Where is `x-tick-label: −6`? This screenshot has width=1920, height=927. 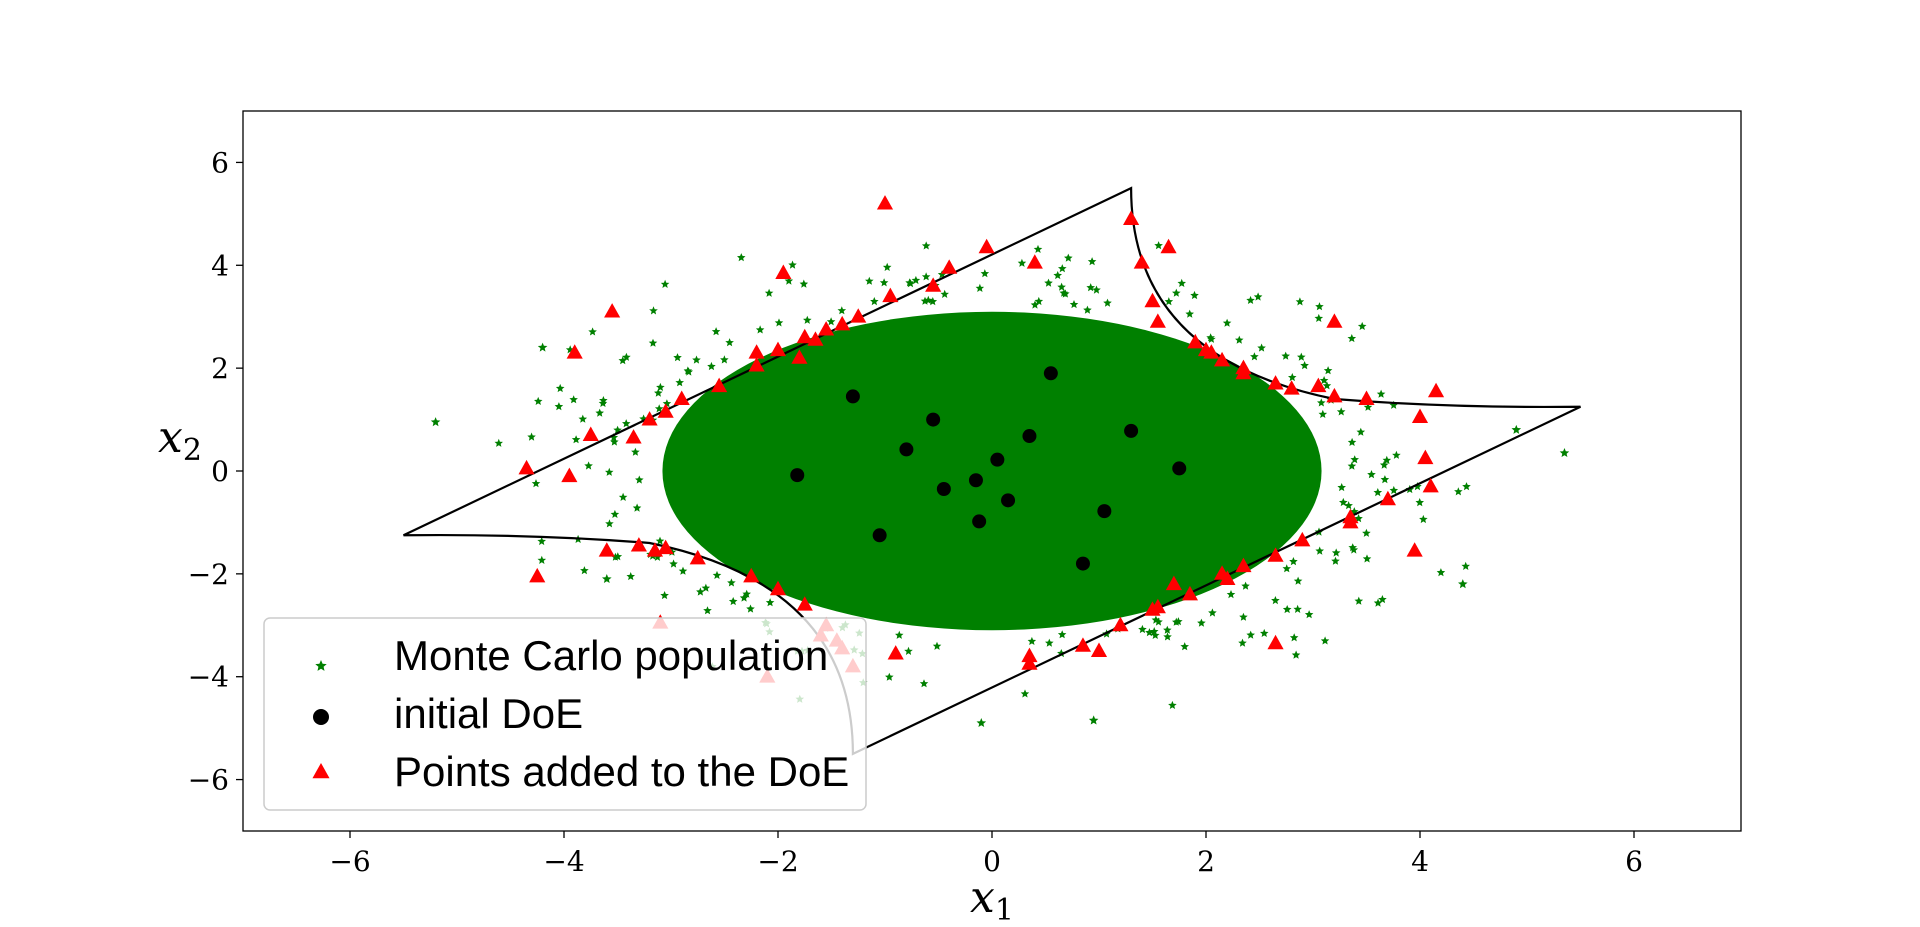 x-tick-label: −6 is located at coordinates (349, 861).